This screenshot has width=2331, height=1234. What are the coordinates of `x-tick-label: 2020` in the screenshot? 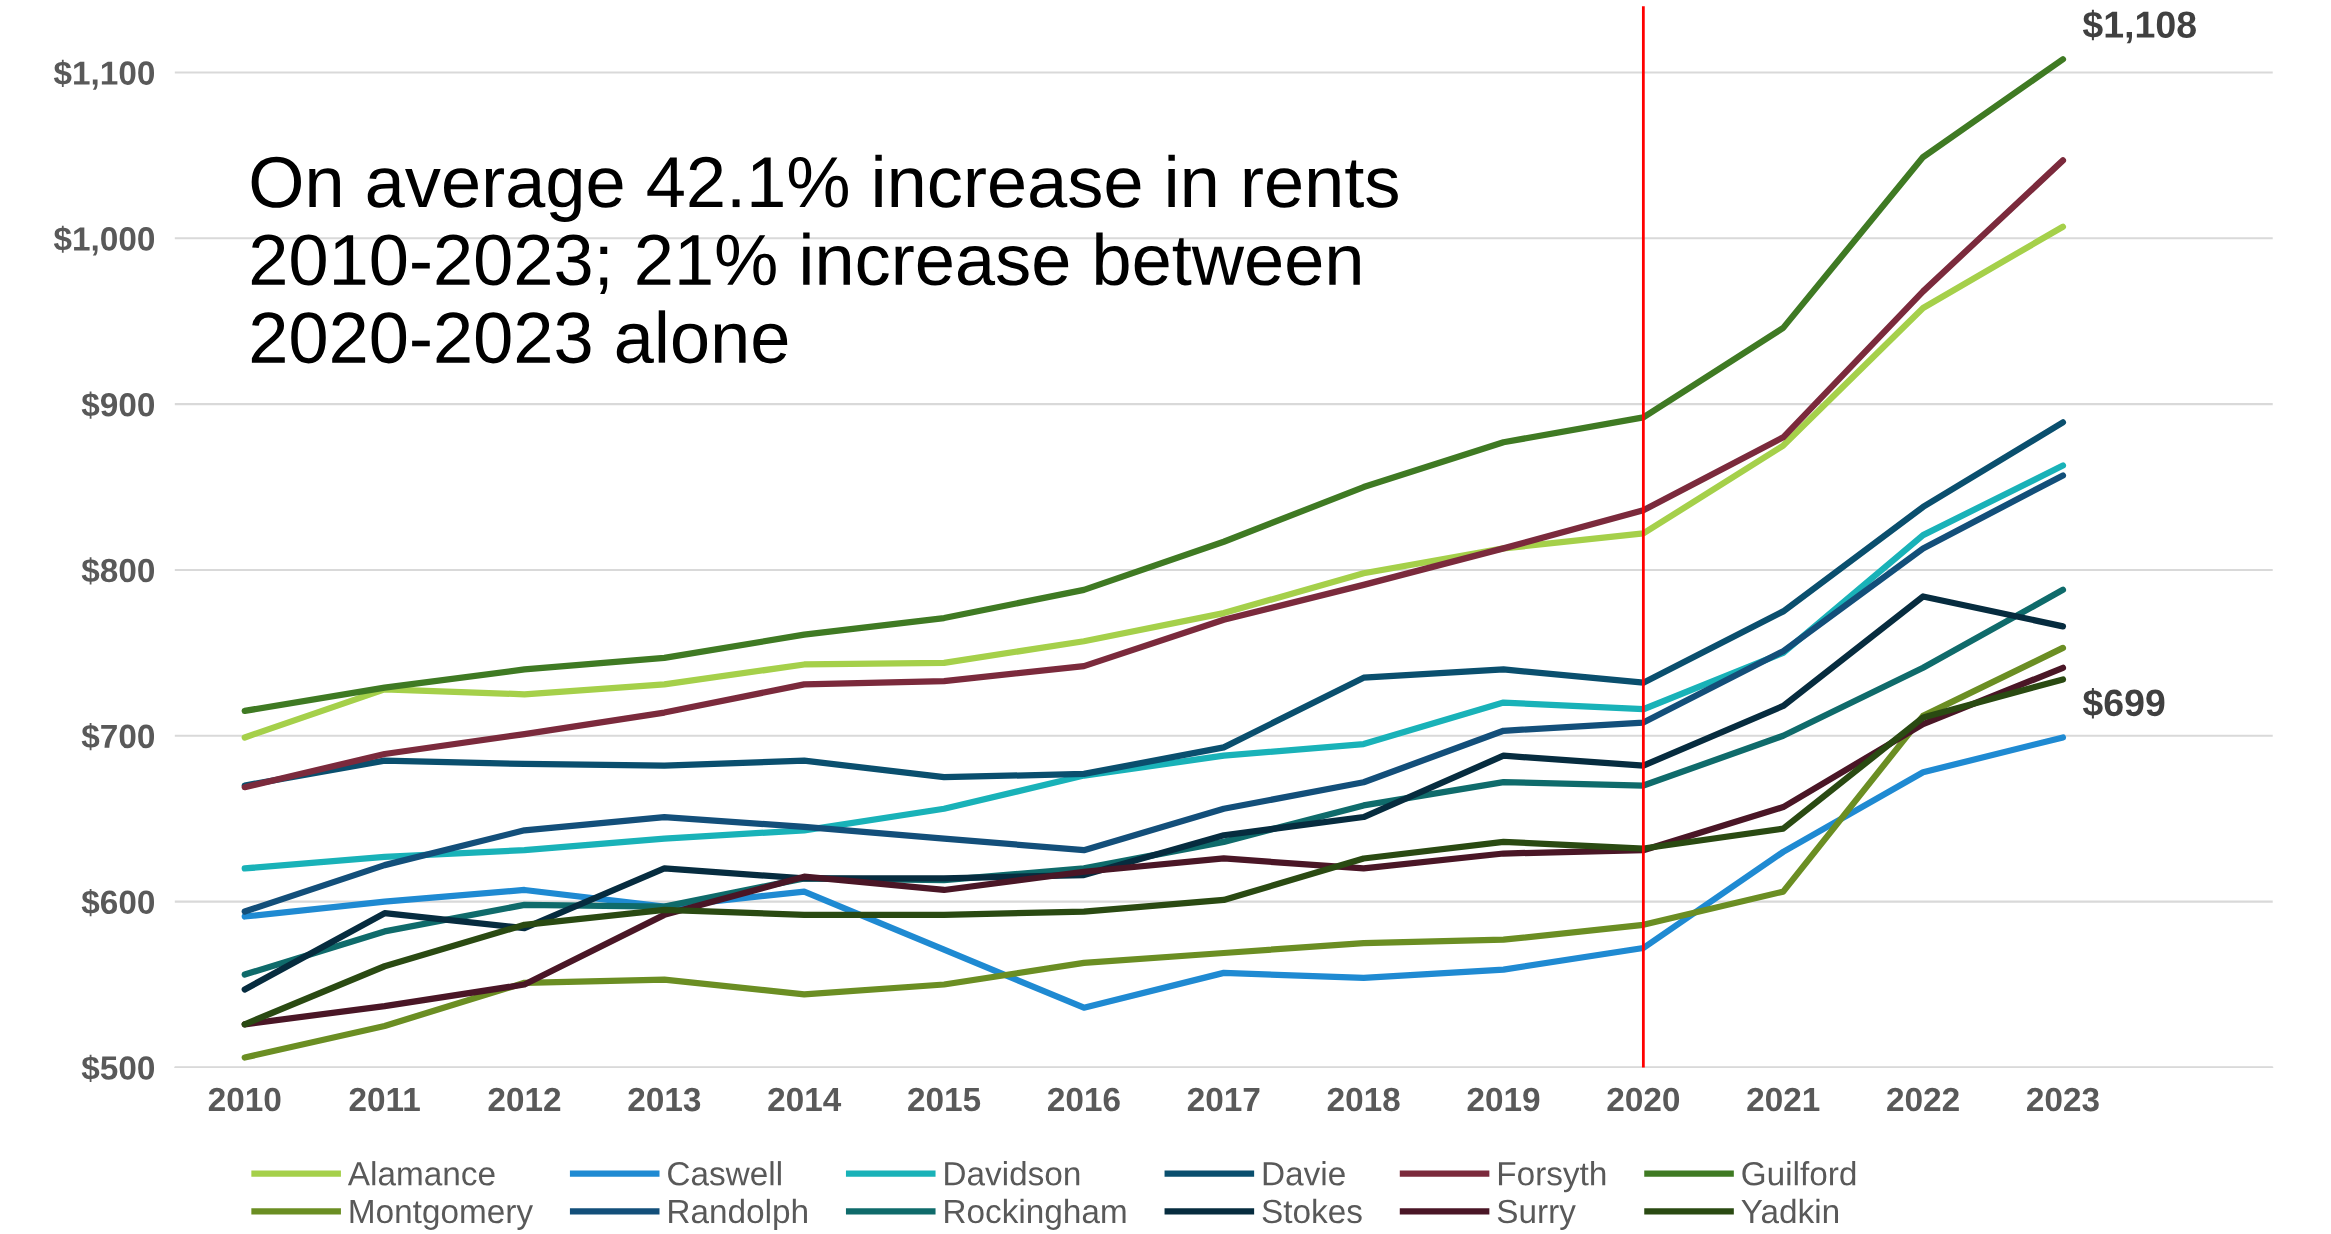 It's located at (1643, 1099).